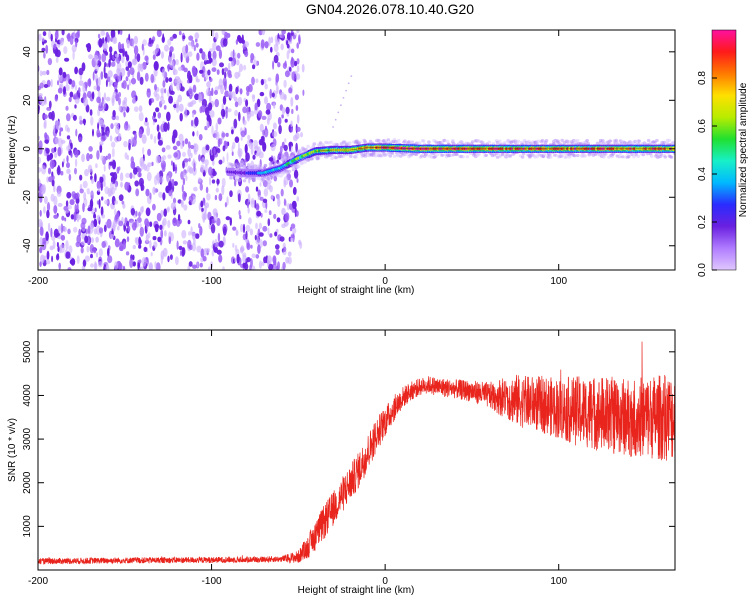 The height and width of the screenshot is (600, 750). What do you see at coordinates (38, 581) in the screenshot?
I see `x-tick-label: -200` at bounding box center [38, 581].